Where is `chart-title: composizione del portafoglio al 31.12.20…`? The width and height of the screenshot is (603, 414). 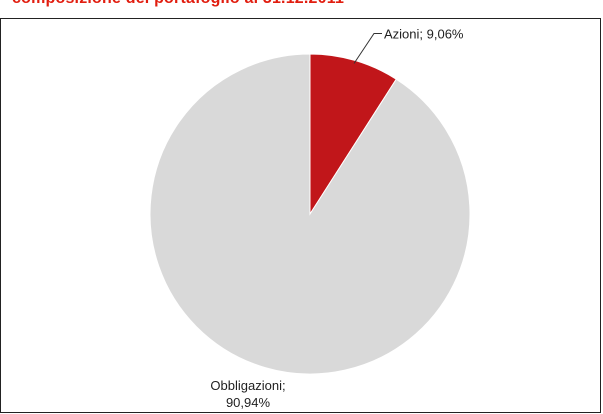 chart-title: composizione del portafoglio al 31.12.20… is located at coordinates (178, 4).